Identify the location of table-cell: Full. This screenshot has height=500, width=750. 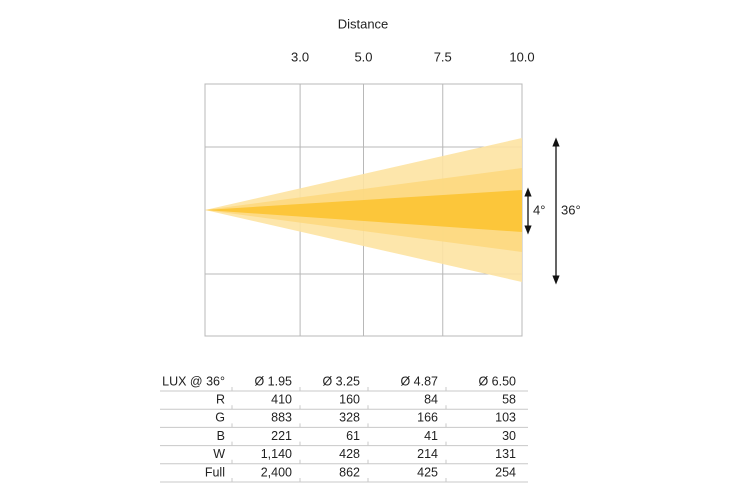
(215, 472).